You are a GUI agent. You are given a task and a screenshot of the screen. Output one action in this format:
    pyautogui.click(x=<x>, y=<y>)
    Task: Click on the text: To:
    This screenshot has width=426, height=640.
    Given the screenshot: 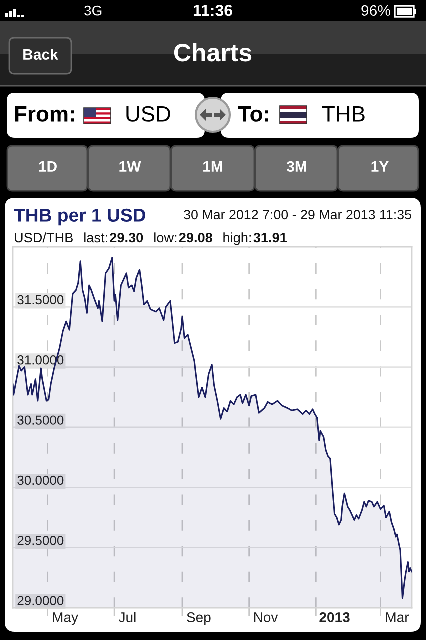 What is the action you would take?
    pyautogui.click(x=253, y=114)
    